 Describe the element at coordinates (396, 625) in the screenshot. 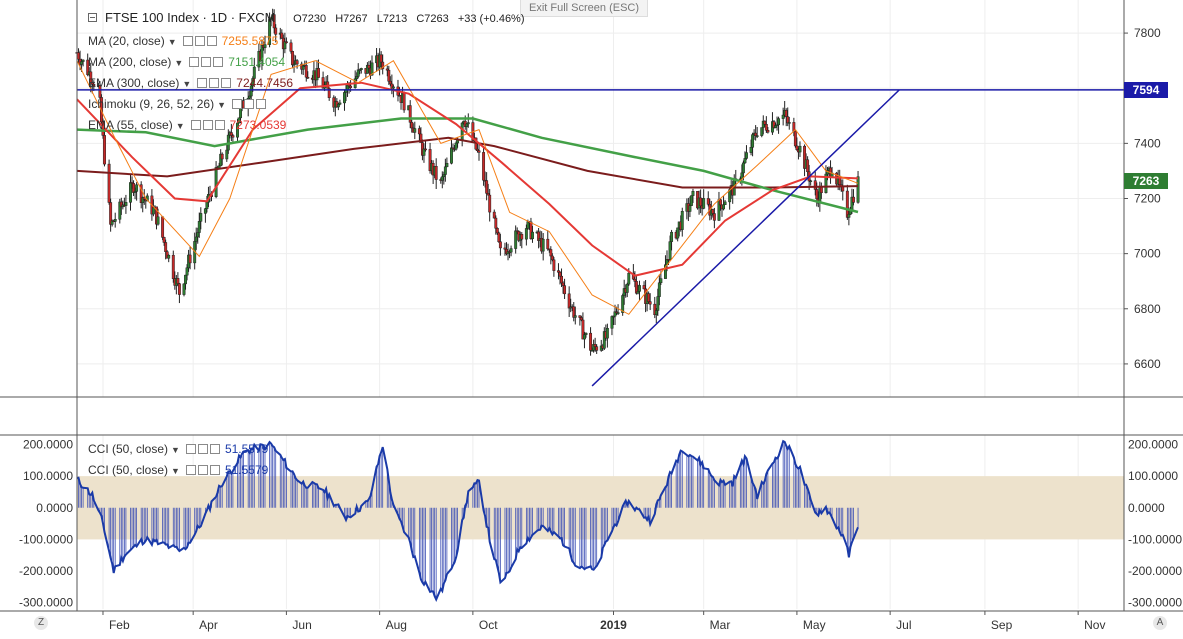

I see `time-tick-label: Aug` at that location.